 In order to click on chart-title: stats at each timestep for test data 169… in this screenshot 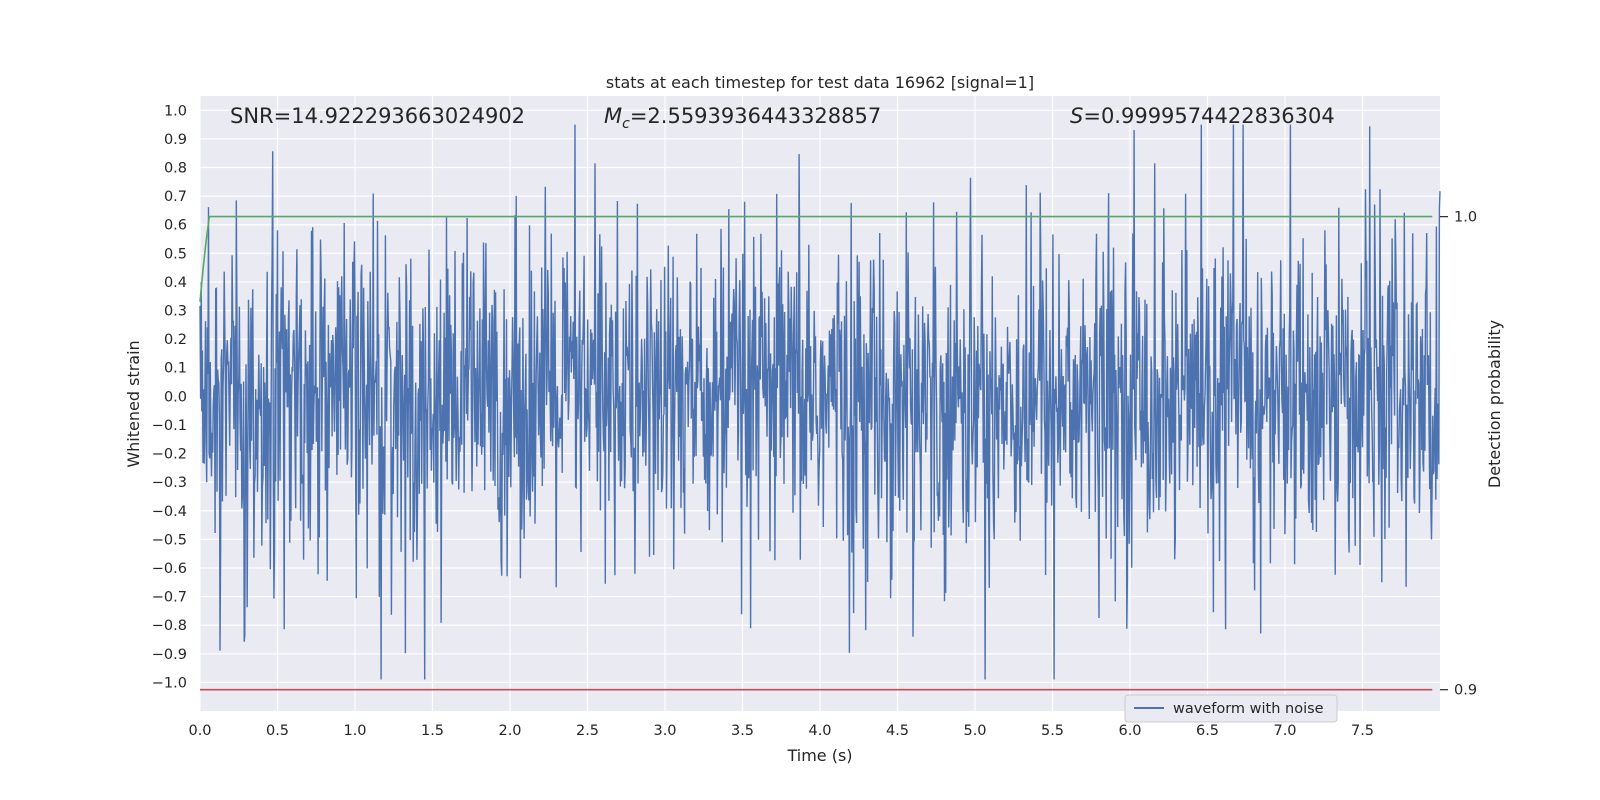, I will do `click(820, 82)`.